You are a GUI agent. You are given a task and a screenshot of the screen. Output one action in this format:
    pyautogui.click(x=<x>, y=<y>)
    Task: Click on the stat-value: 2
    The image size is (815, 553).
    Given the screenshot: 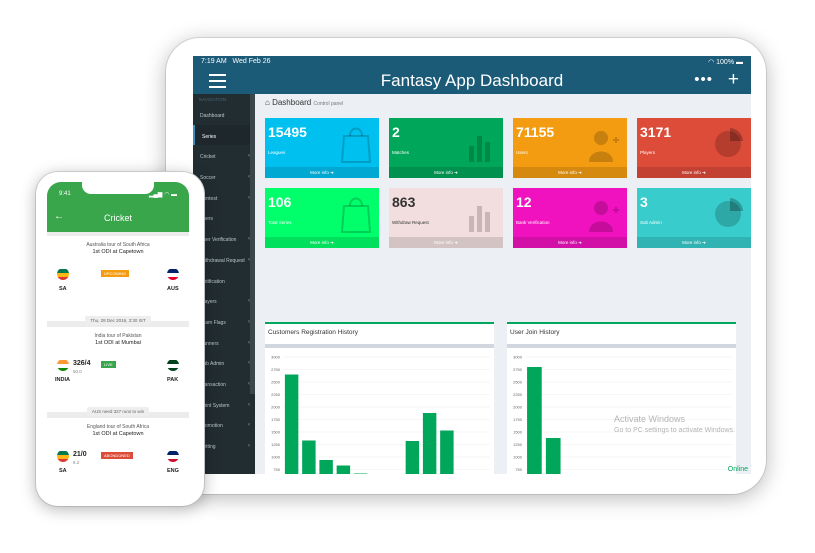 What is the action you would take?
    pyautogui.click(x=396, y=132)
    